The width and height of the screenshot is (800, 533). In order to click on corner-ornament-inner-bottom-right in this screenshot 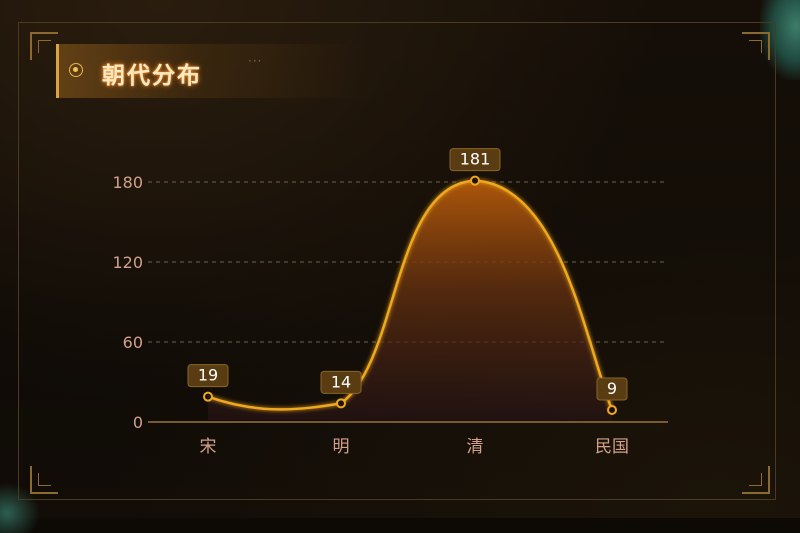, I will do `click(755, 479)`.